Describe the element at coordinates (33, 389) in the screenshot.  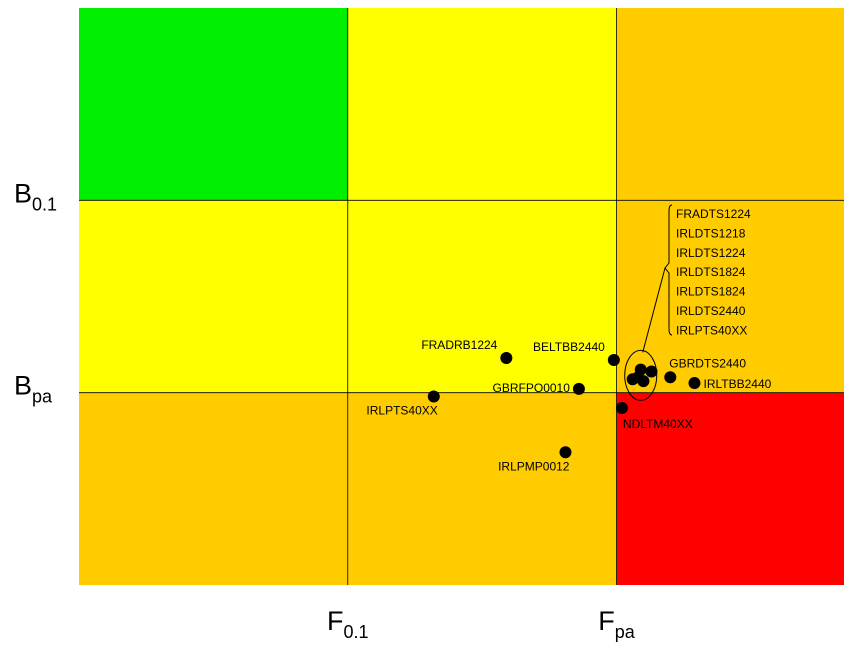
I see `y-tick-label-1: Bpa` at that location.